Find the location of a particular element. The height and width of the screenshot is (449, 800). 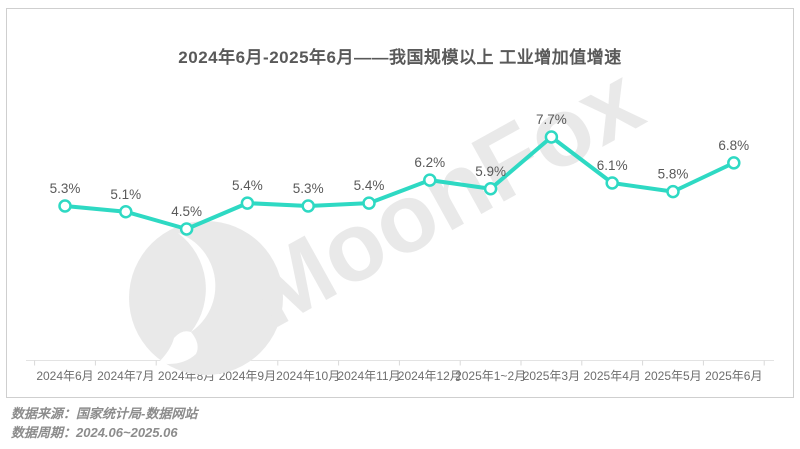

chart-title: 2024年6月-2025年6月——我国规模以上 工业增加值增速 is located at coordinates (400, 57).